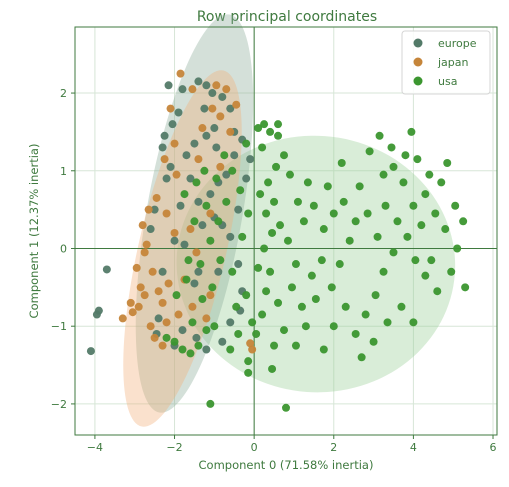 The image size is (509, 487). What do you see at coordinates (453, 62) in the screenshot?
I see `legend-label-japan: japan` at bounding box center [453, 62].